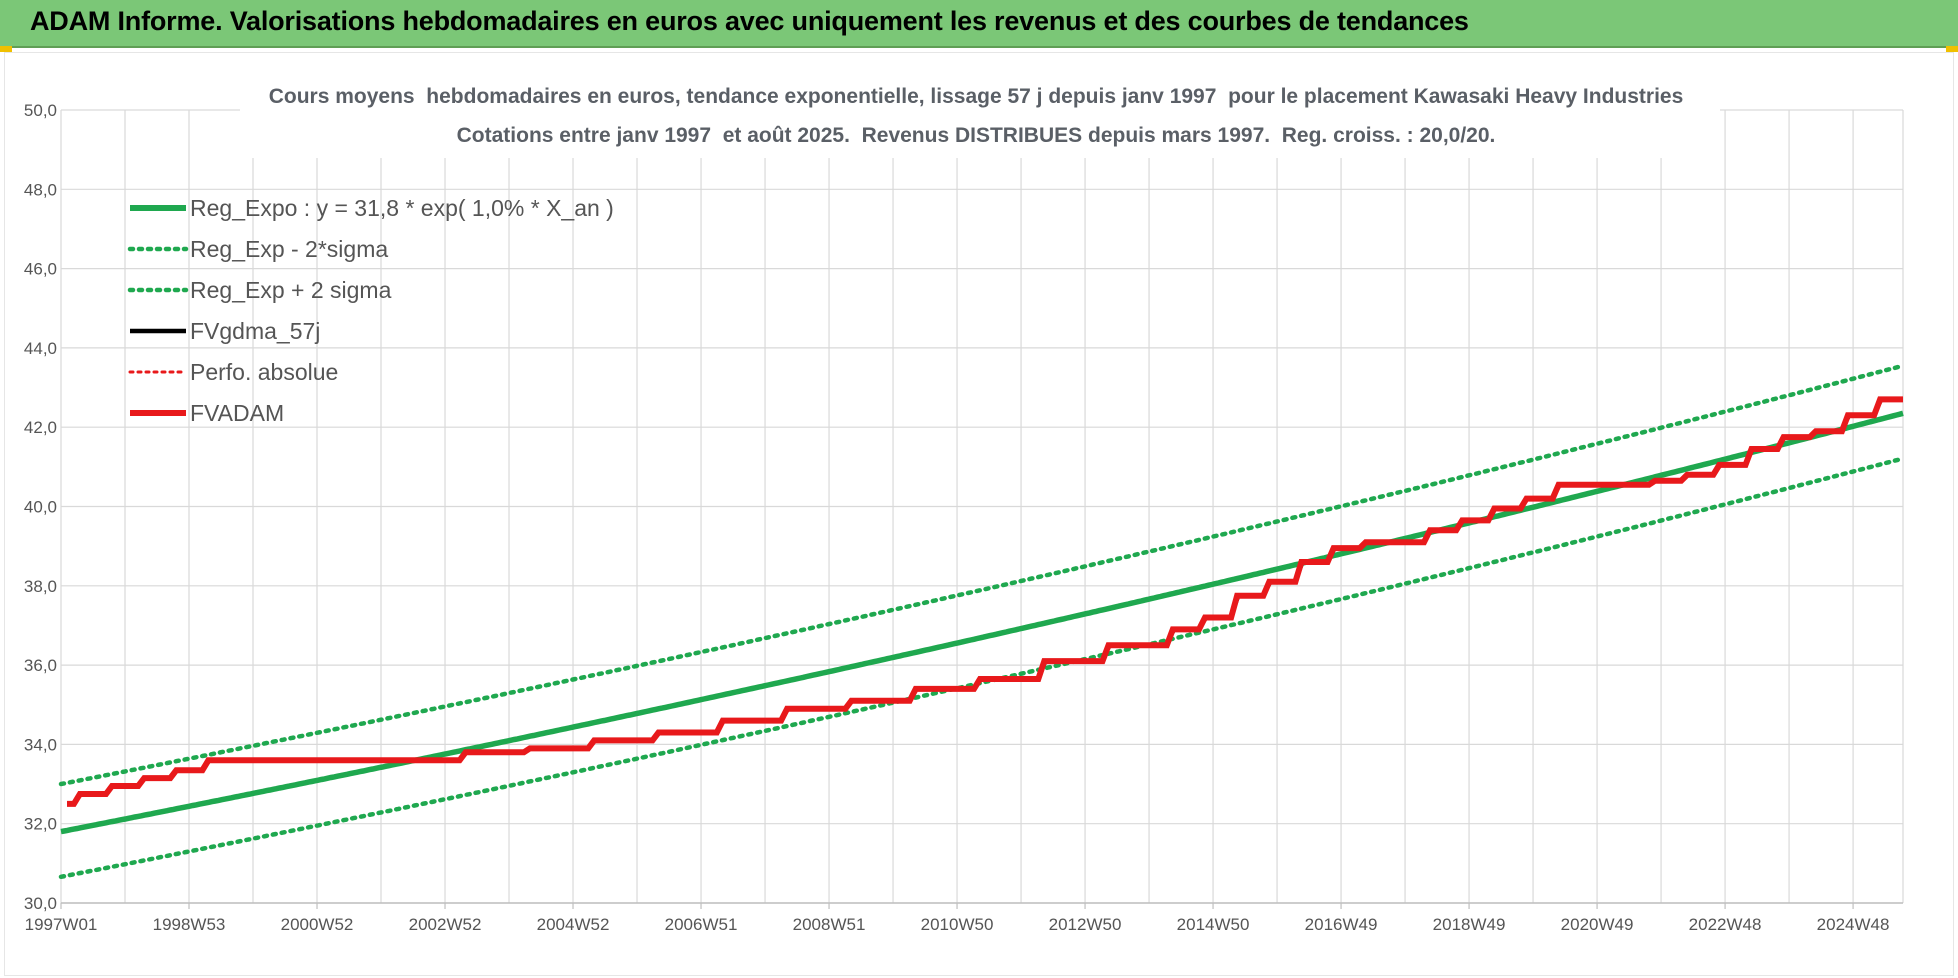 Image resolution: width=1958 pixels, height=978 pixels. Describe the element at coordinates (40, 348) in the screenshot. I see `y-tick-label: 44,0` at that location.